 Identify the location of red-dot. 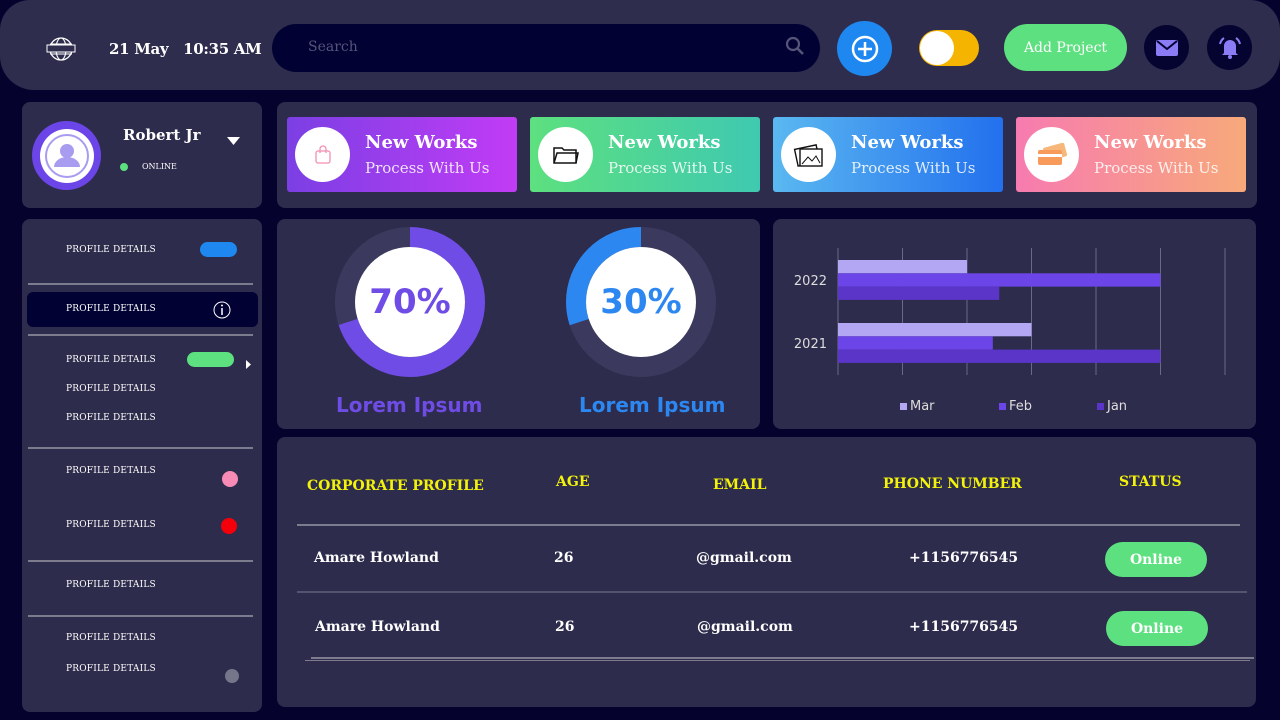
(229, 526).